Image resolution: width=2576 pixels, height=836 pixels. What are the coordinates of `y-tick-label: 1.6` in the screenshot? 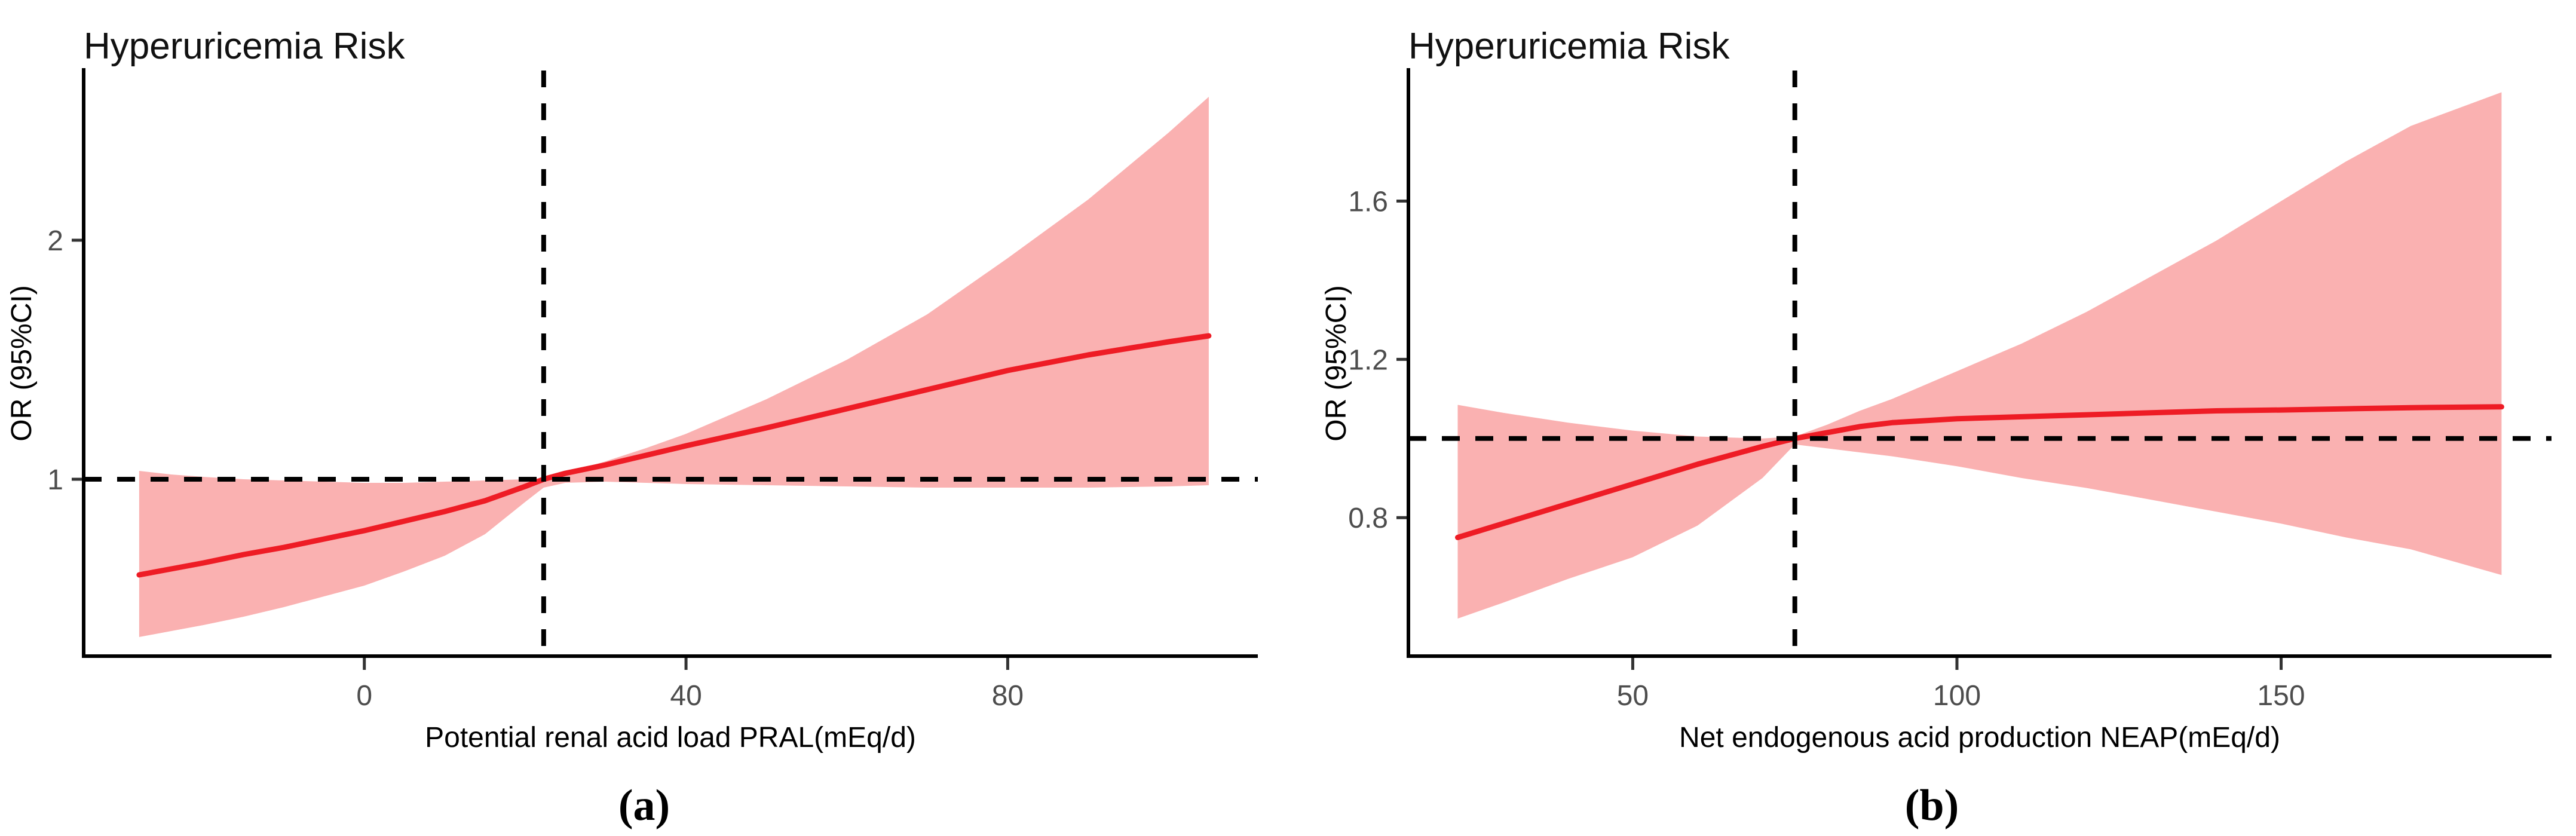 It's located at (1368, 202).